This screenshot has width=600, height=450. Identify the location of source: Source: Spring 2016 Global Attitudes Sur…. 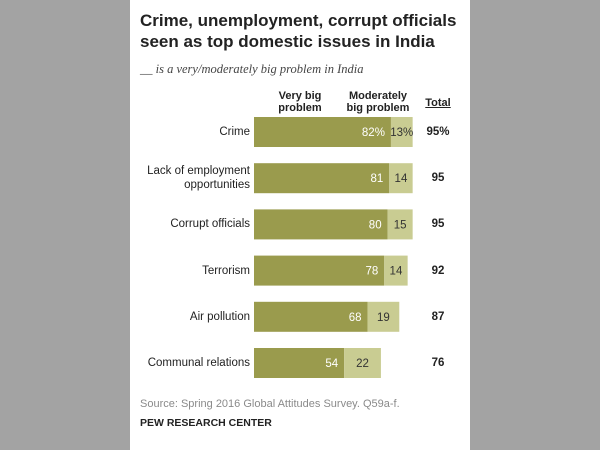
(270, 404).